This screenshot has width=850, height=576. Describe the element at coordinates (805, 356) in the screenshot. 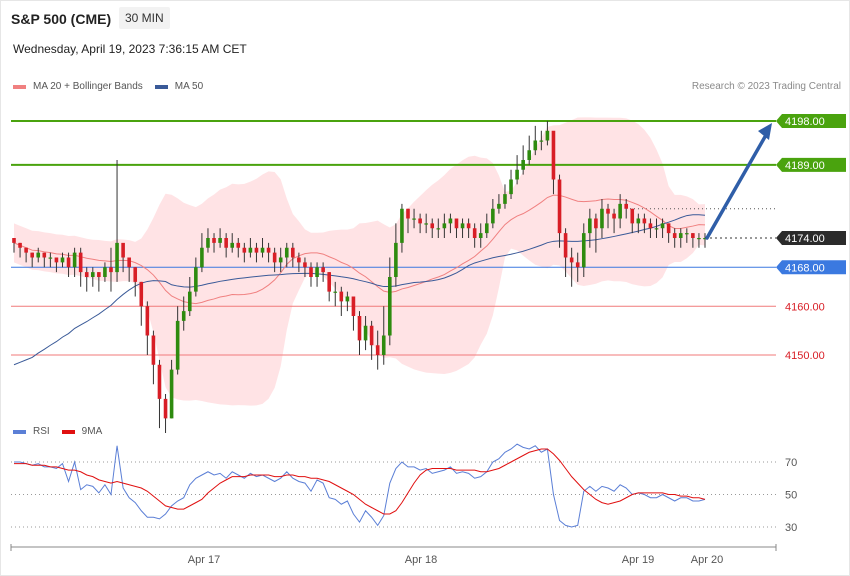

I see `level-label-4150-00: 4150.00` at that location.